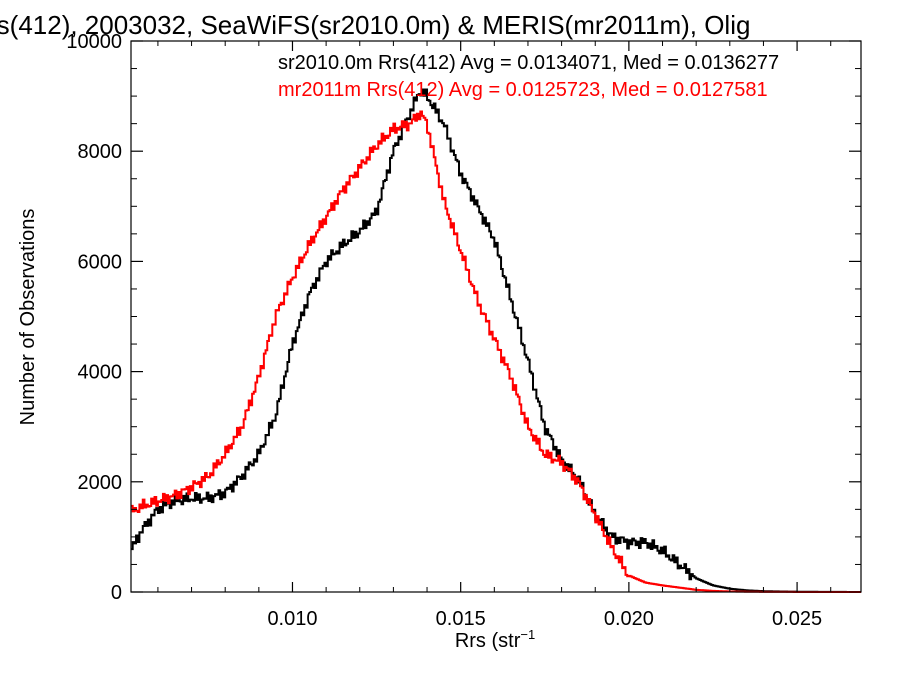 The height and width of the screenshot is (675, 900). Describe the element at coordinates (100, 262) in the screenshot. I see `y-tick-label: 6000` at that location.